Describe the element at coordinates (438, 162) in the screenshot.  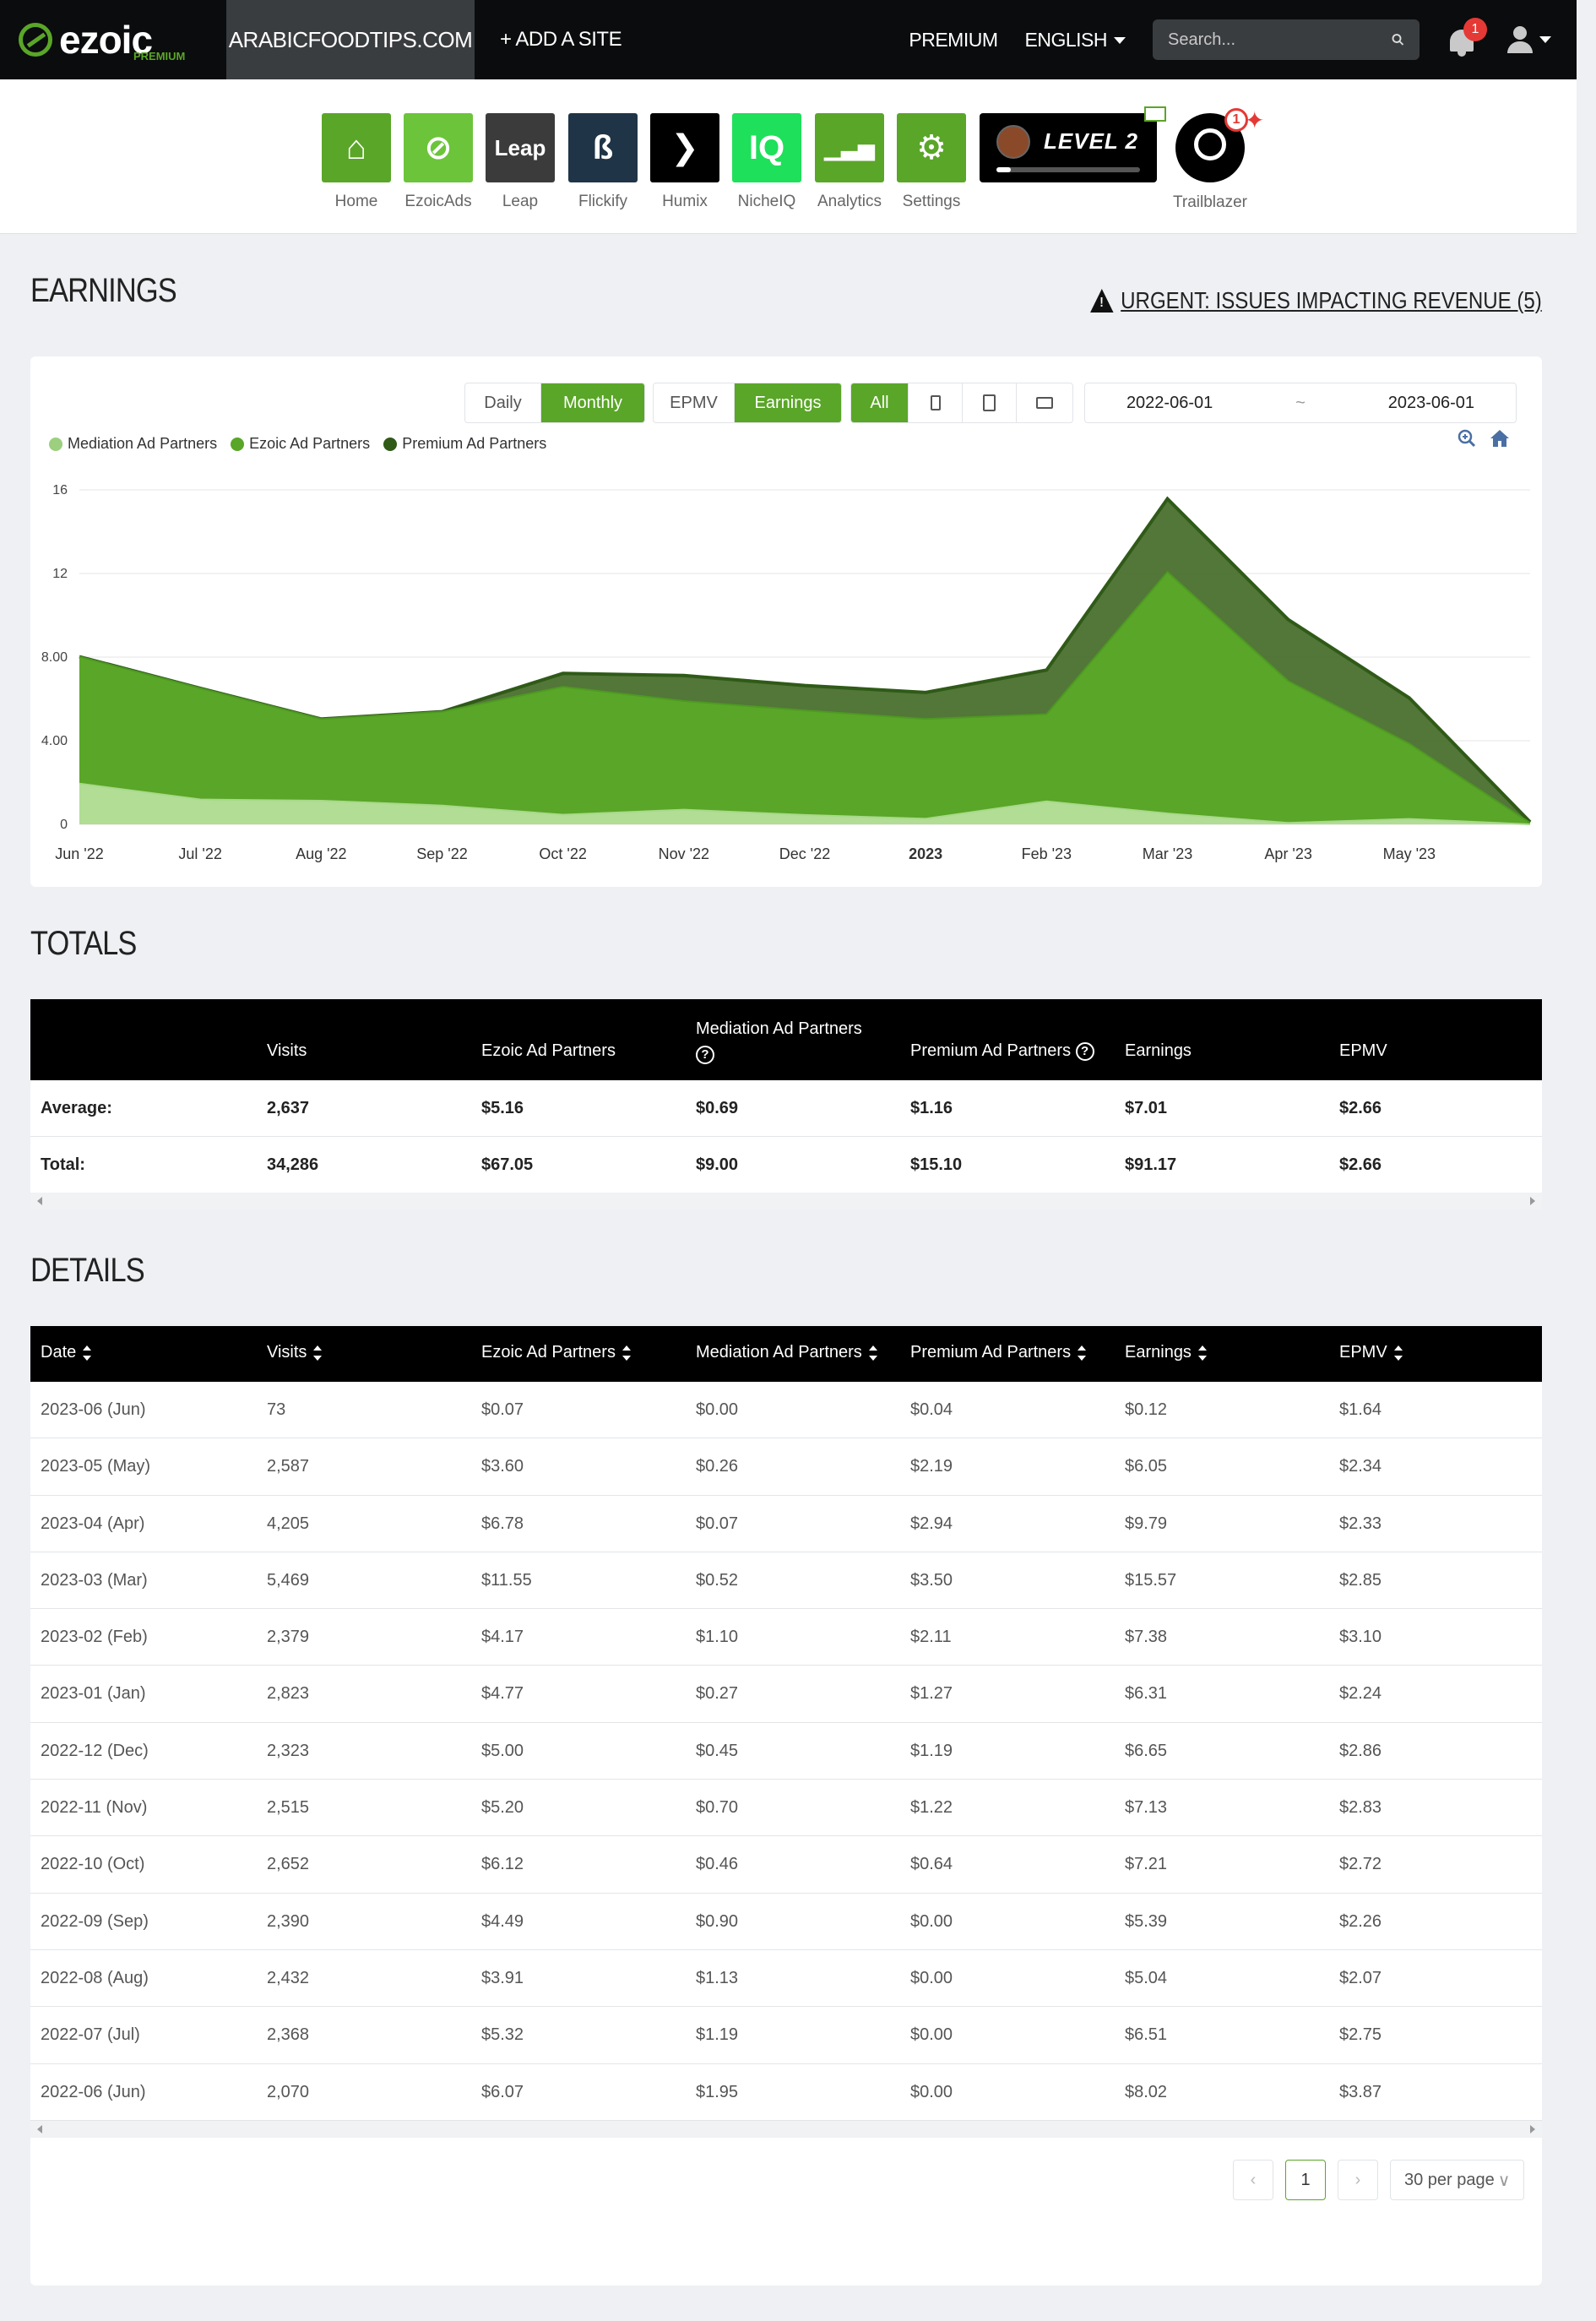
I see `app-ezoicads: ⊘ EzoicAds` at that location.